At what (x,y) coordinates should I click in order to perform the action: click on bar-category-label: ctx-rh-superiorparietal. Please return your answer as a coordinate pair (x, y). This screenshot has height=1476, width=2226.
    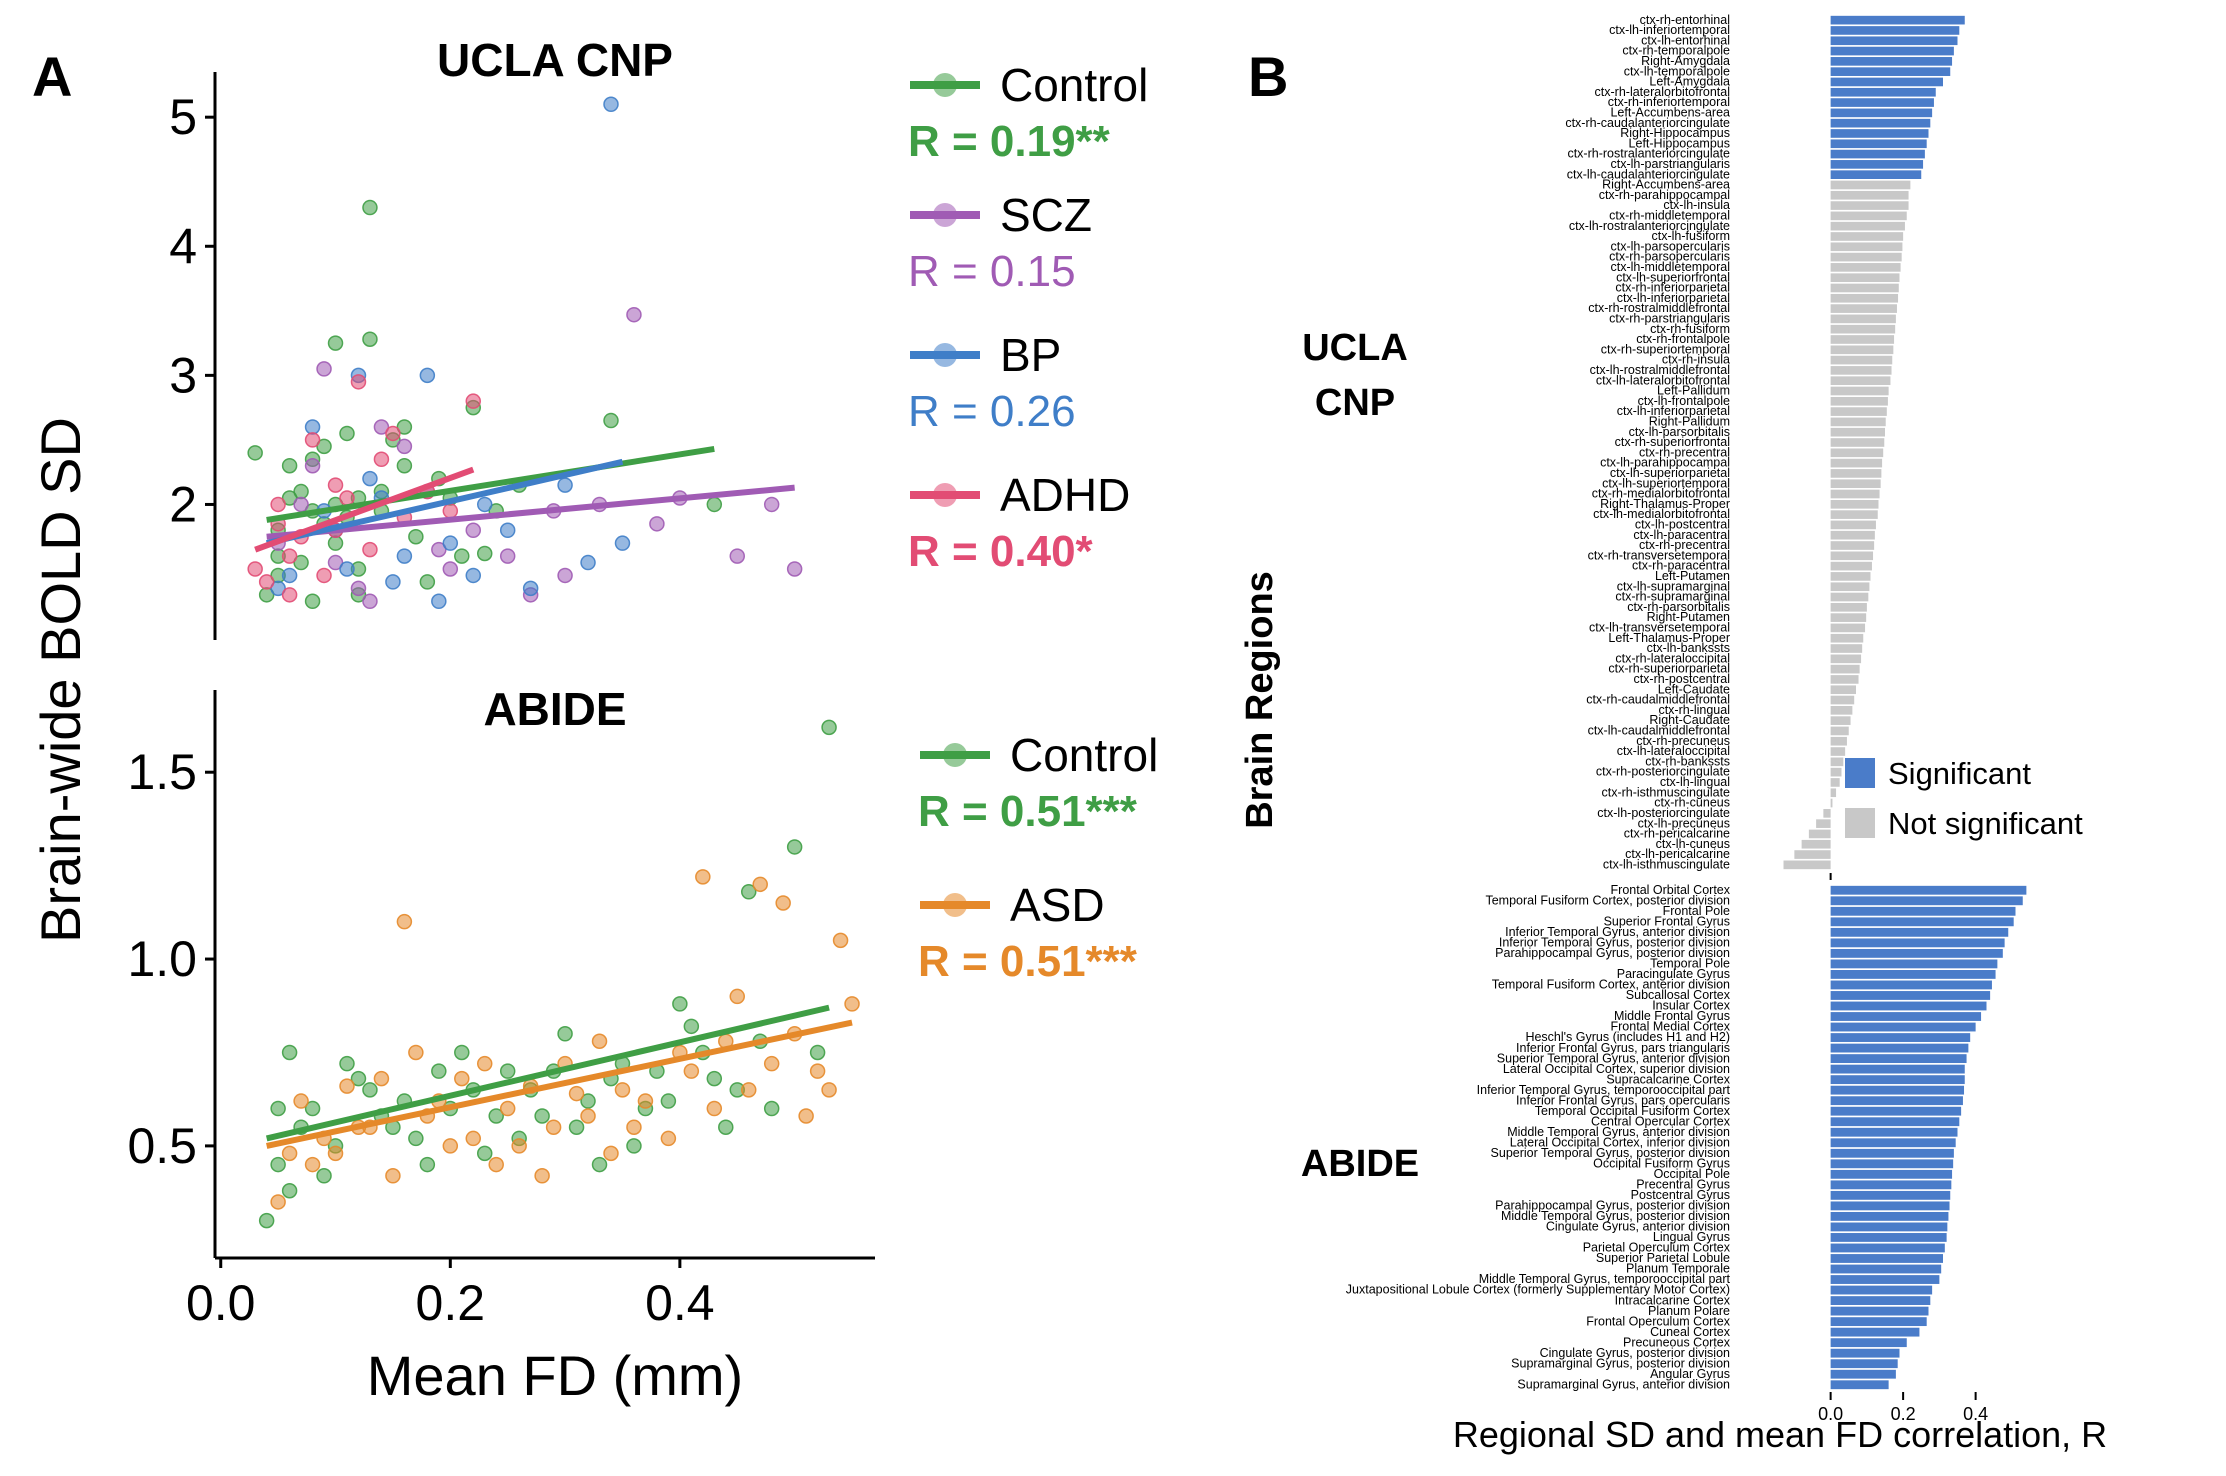
    Looking at the image, I should click on (1669, 669).